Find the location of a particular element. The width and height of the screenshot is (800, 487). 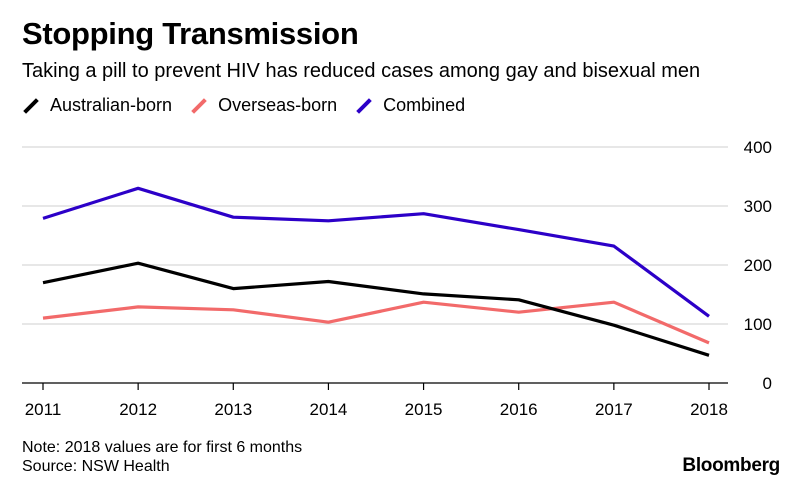

brand-logo: Bloomberg is located at coordinates (731, 465).